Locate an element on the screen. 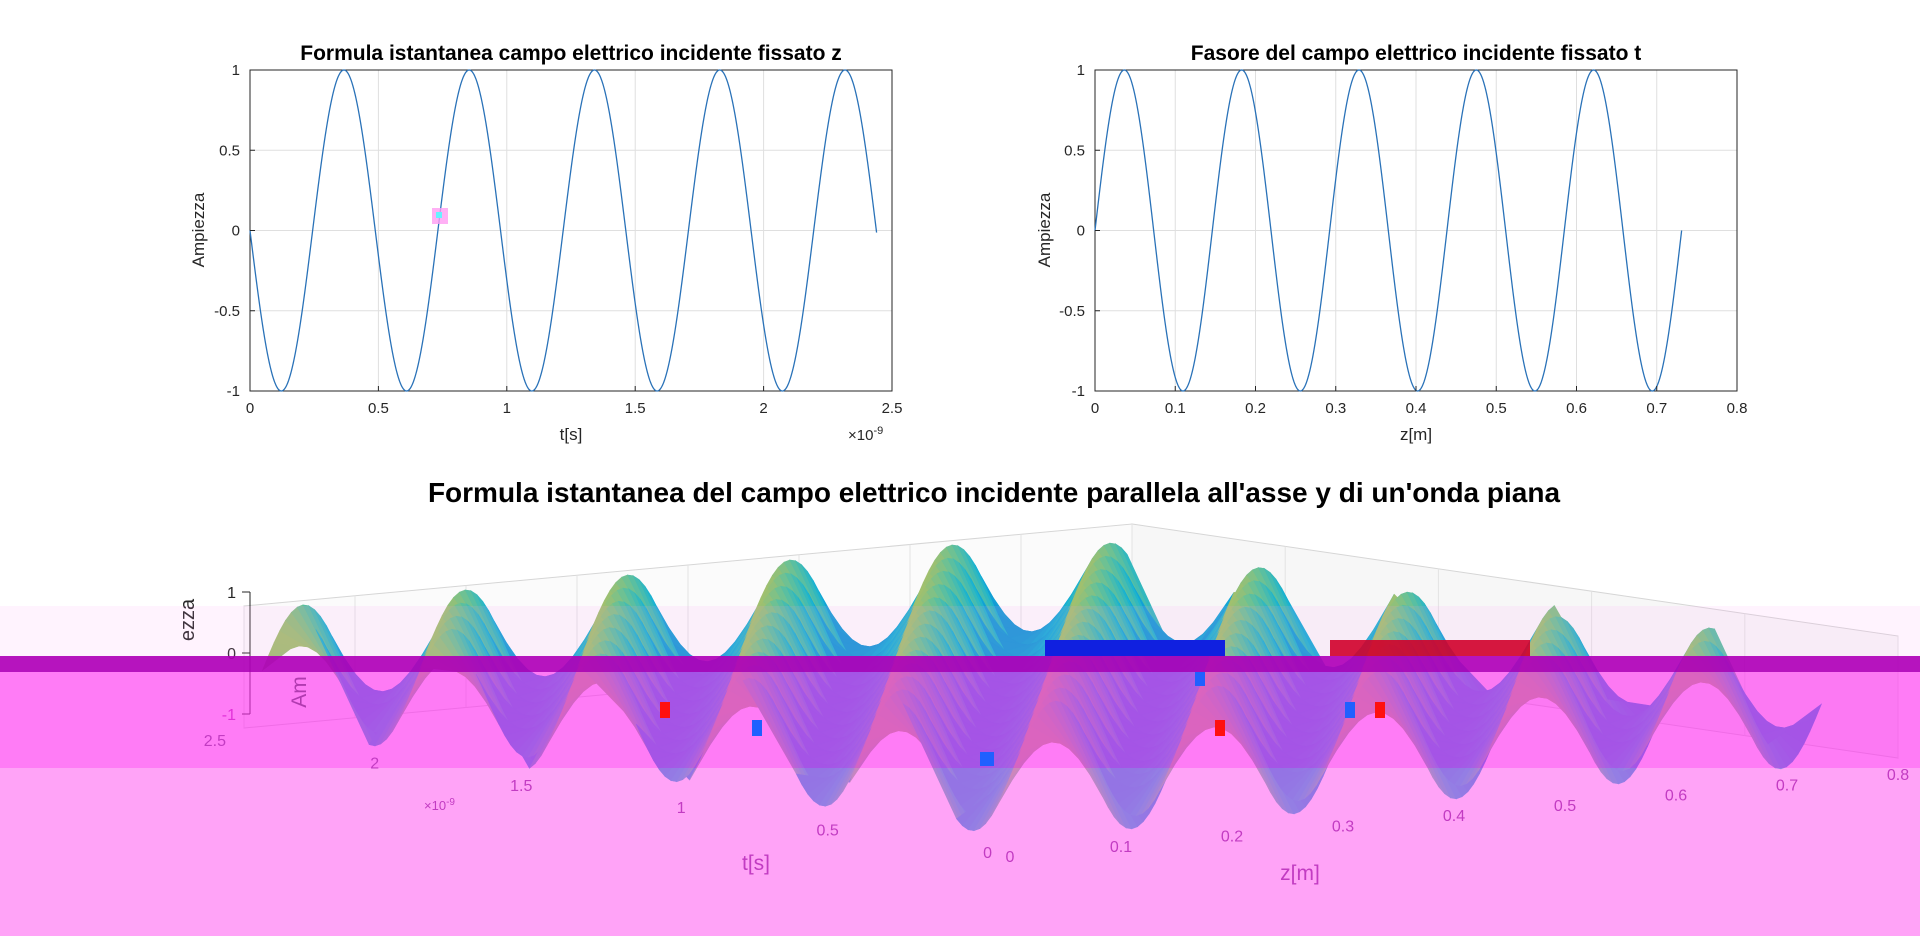  surface-z-tick-label: 1 is located at coordinates (231, 593).